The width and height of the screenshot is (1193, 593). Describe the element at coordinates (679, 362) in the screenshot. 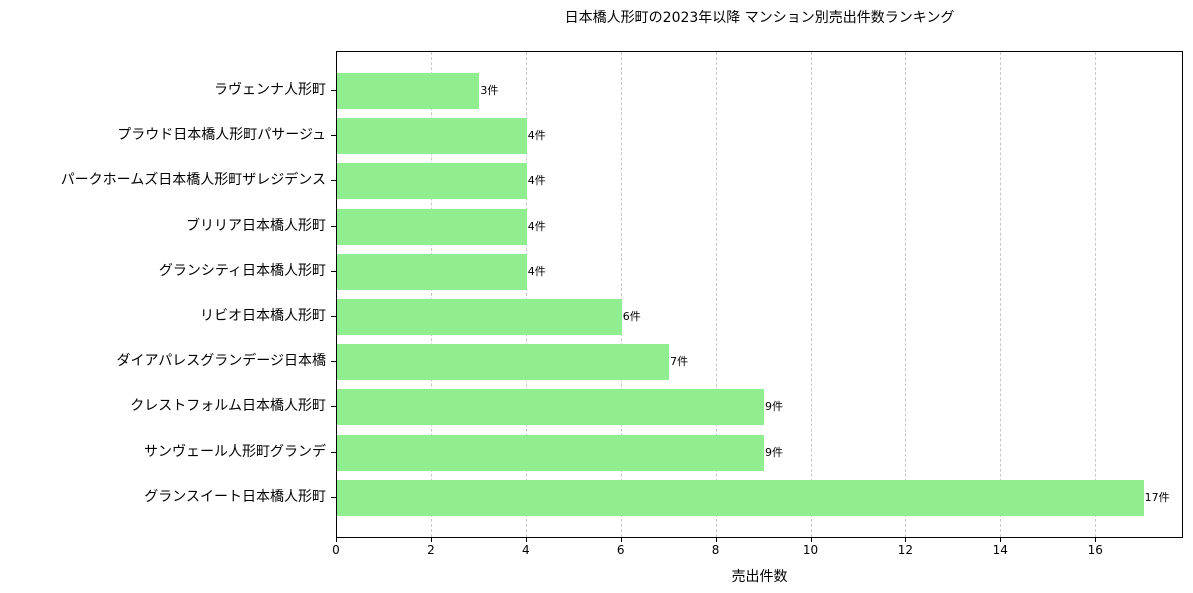

I see `bar-value-label: 7件` at that location.